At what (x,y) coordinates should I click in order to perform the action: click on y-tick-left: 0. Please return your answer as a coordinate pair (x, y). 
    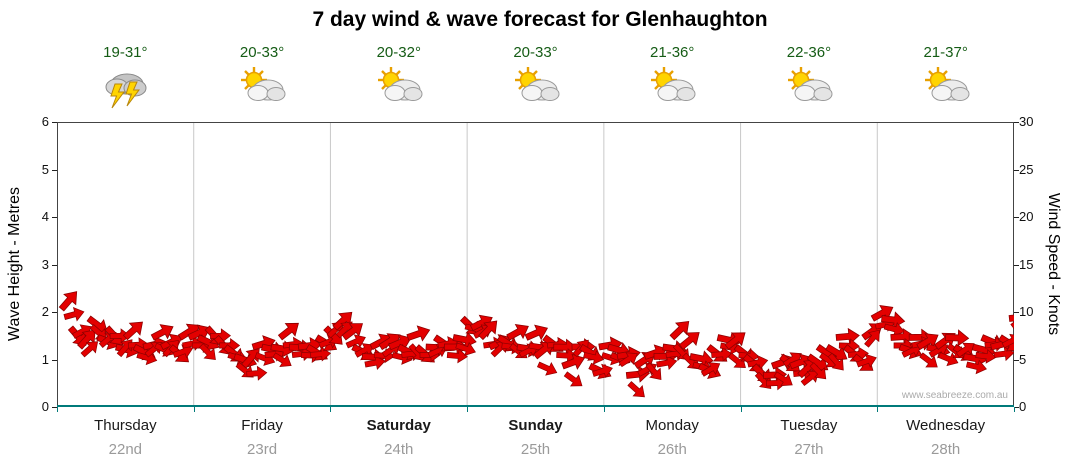
    Looking at the image, I should click on (45, 406).